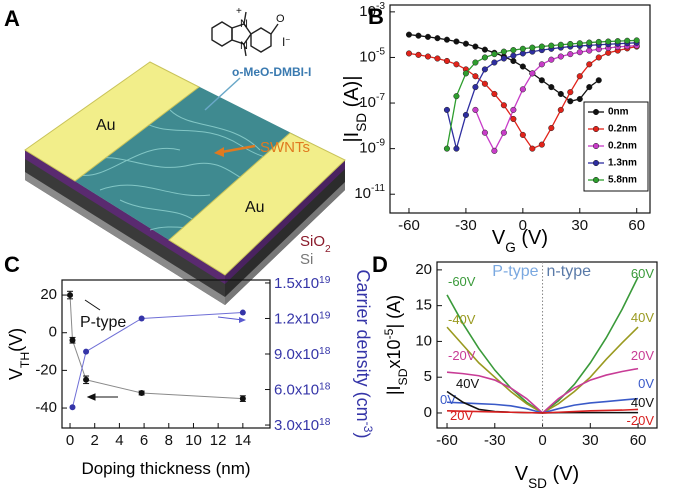 The image size is (680, 492). Describe the element at coordinates (95, 440) in the screenshot. I see `tick-label: 2` at that location.